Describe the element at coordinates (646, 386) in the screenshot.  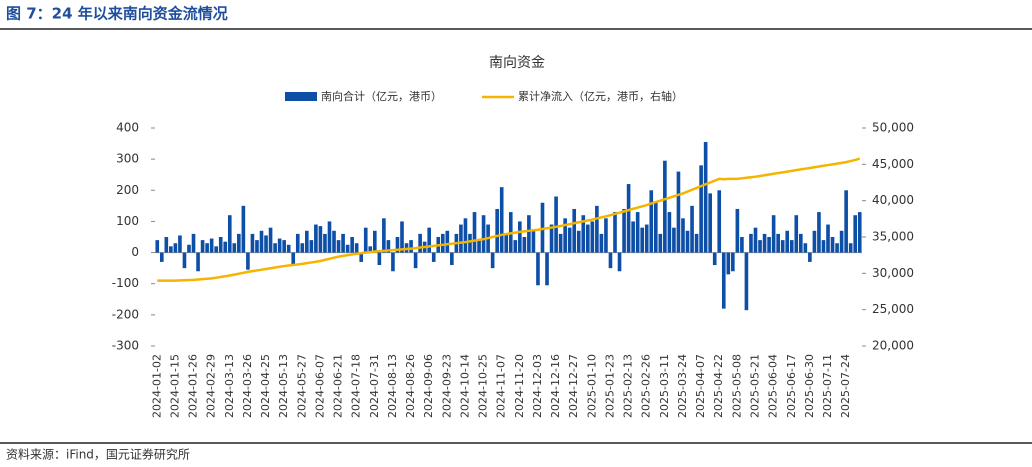
I see `x-tick-label: 2025-02-26` at that location.